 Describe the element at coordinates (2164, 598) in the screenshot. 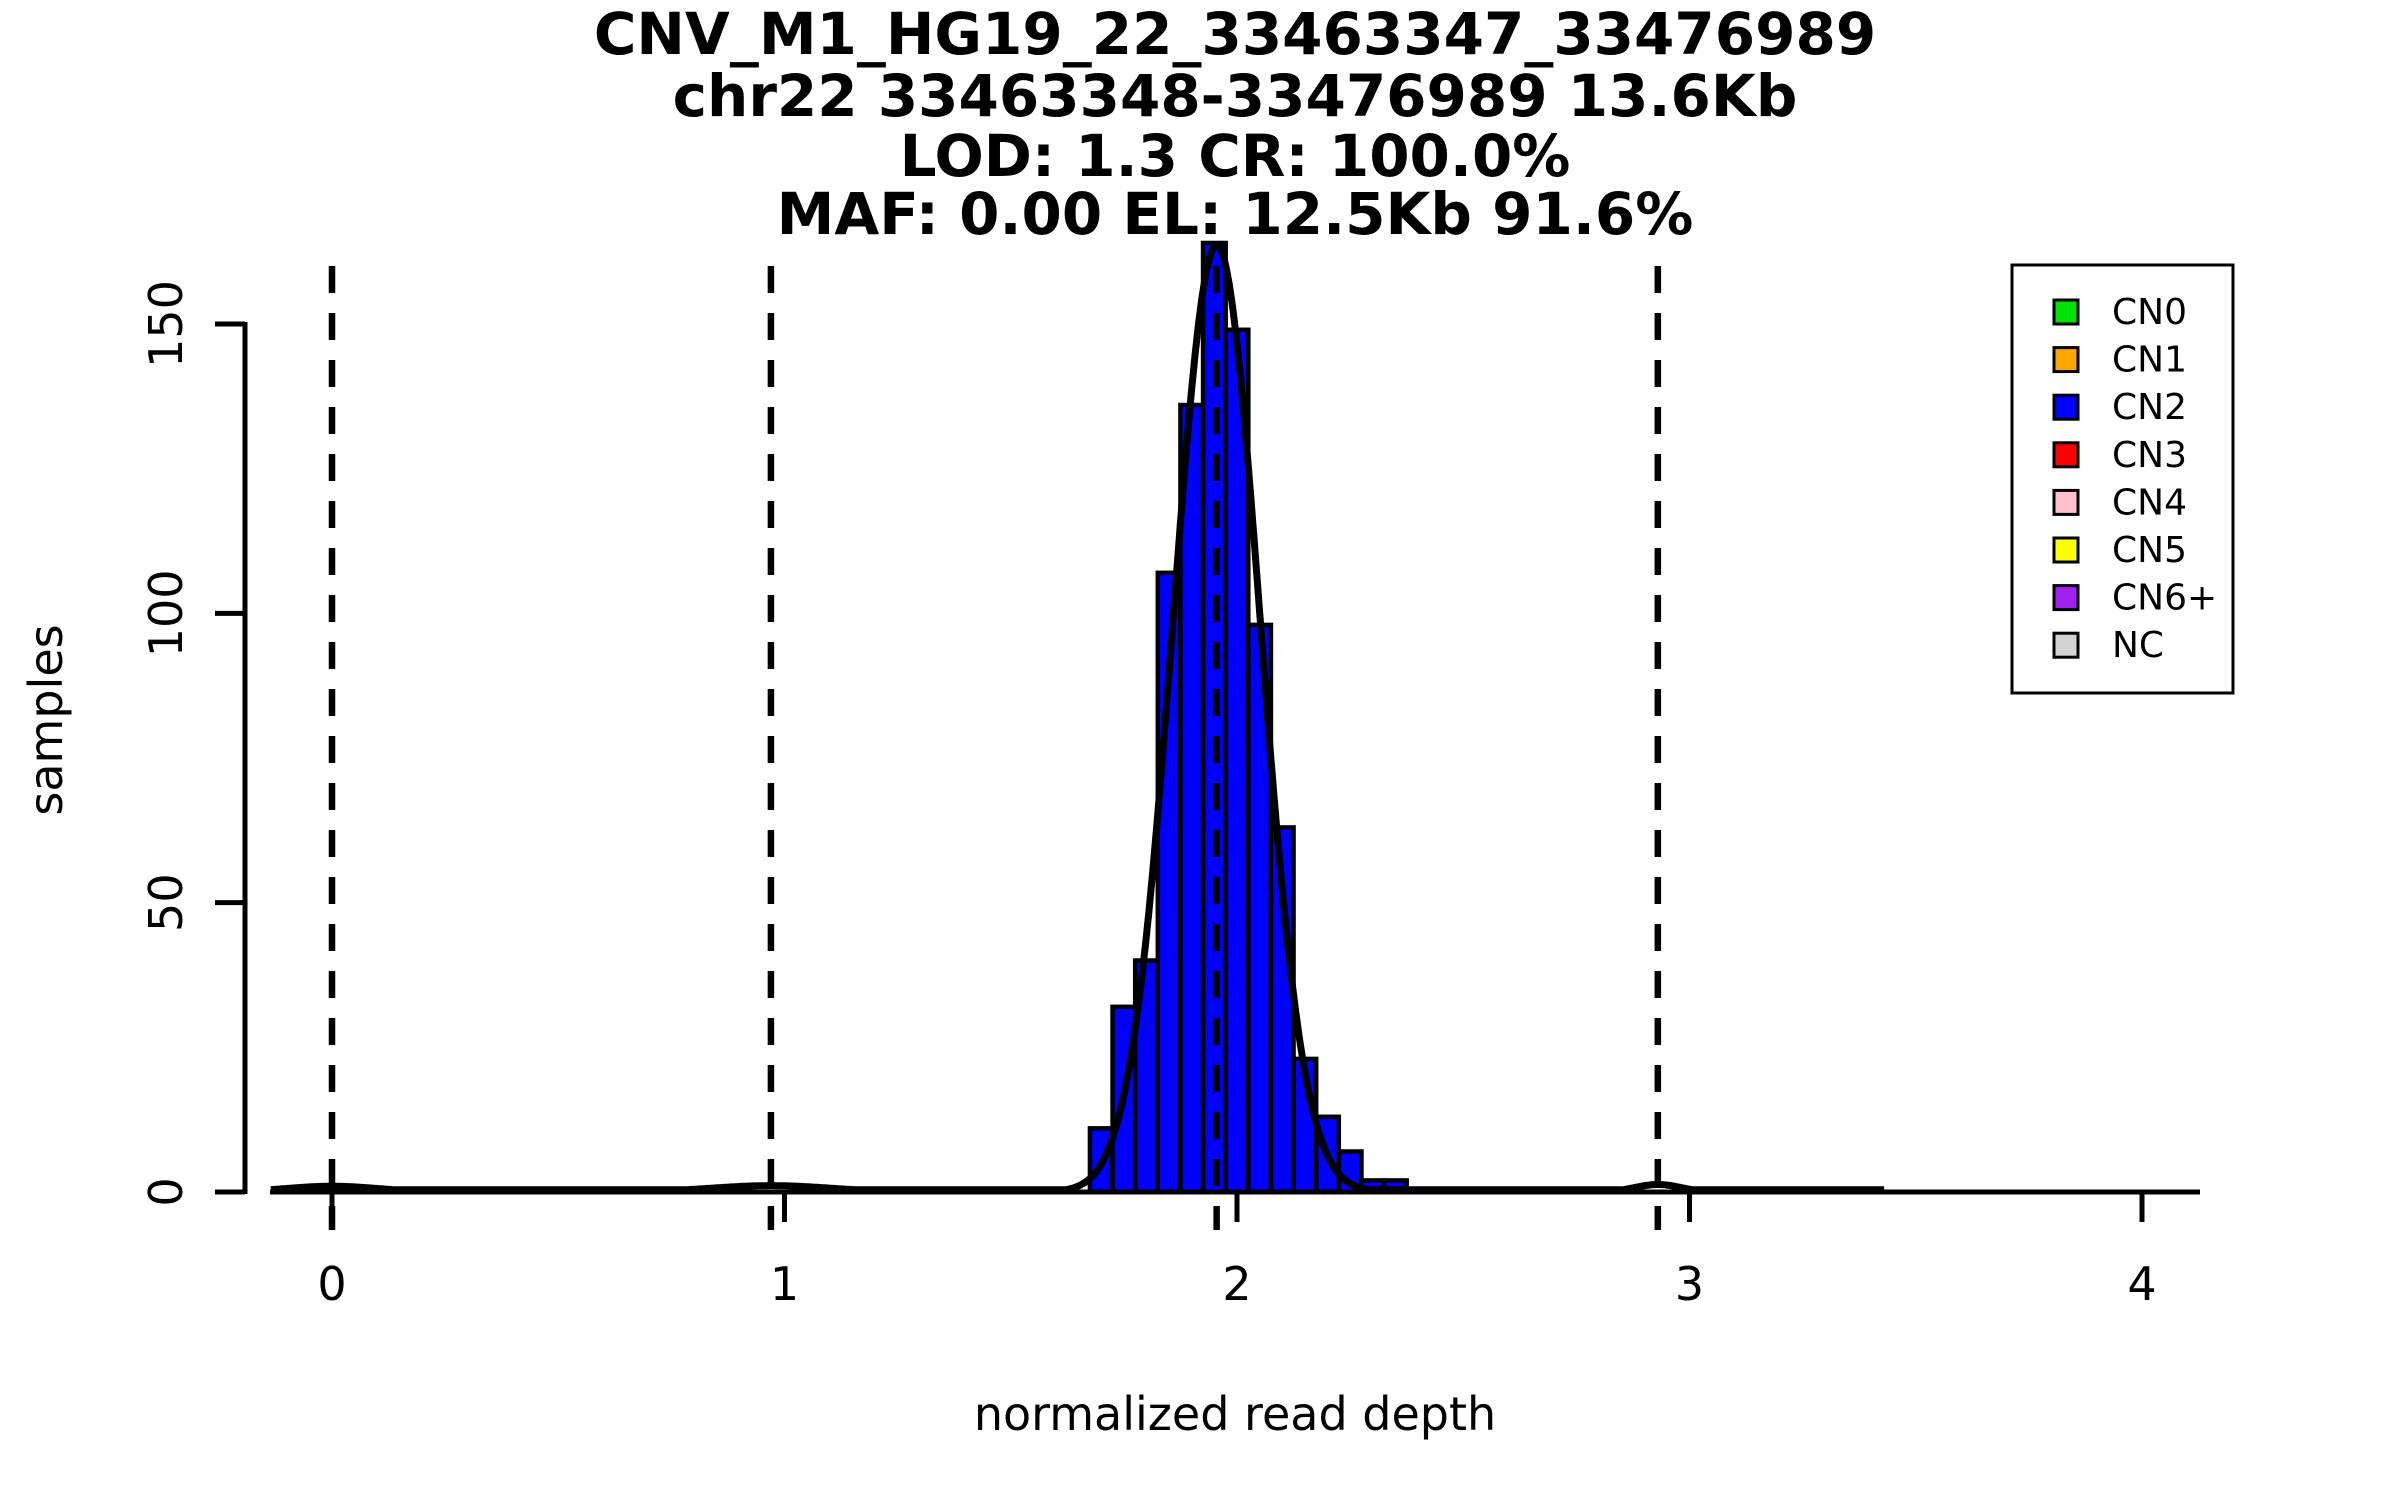

I see `legend-label: CN6+` at that location.